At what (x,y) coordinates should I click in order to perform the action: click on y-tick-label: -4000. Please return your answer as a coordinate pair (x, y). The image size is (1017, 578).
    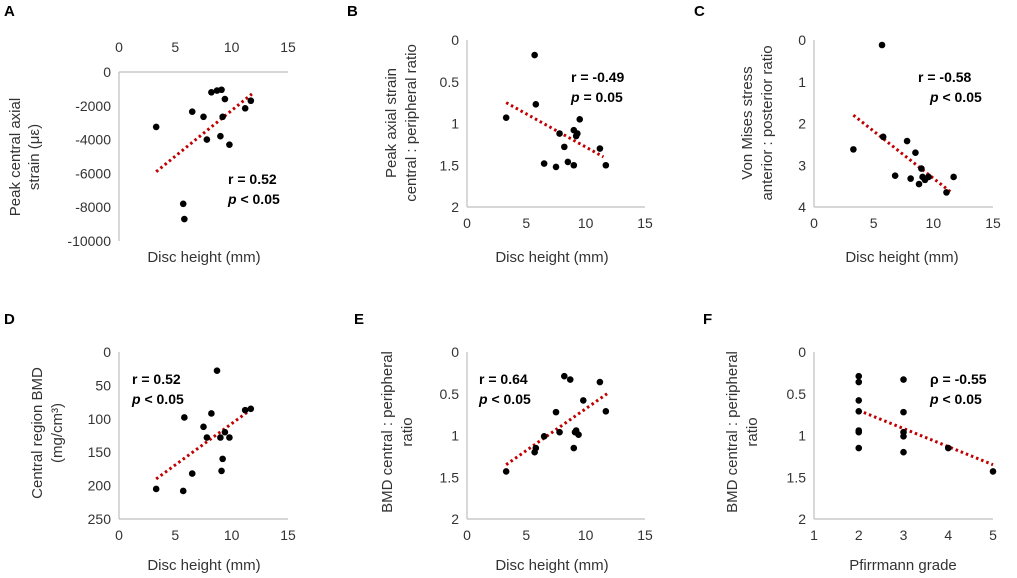
    Looking at the image, I should click on (93, 140).